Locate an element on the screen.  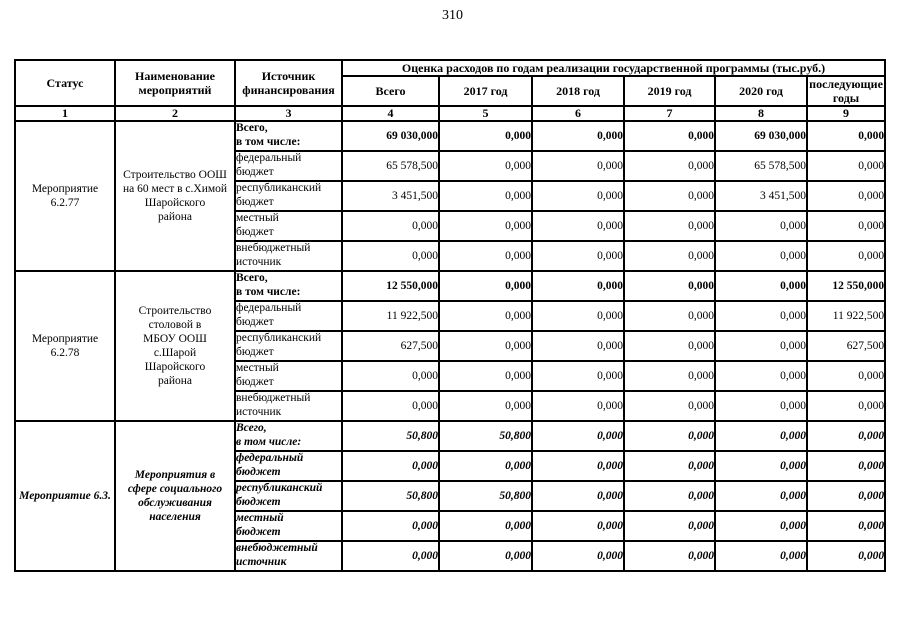
col-number: 4 is located at coordinates (390, 113).